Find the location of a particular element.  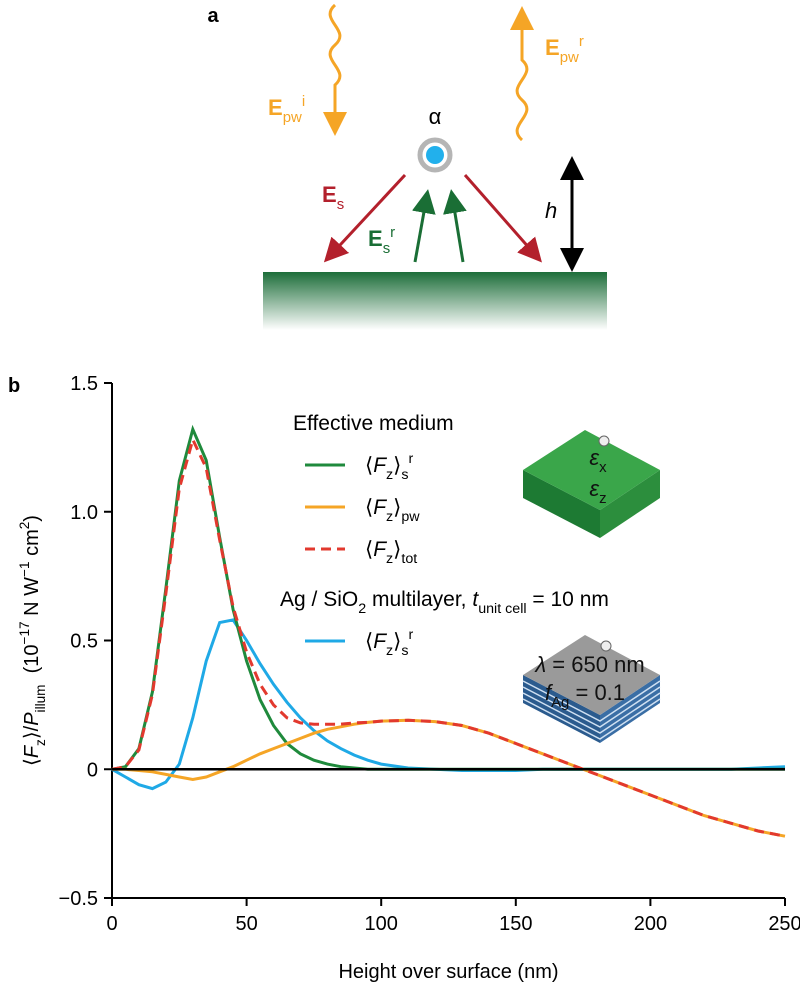

text-part: x is located at coordinates (603, 467).